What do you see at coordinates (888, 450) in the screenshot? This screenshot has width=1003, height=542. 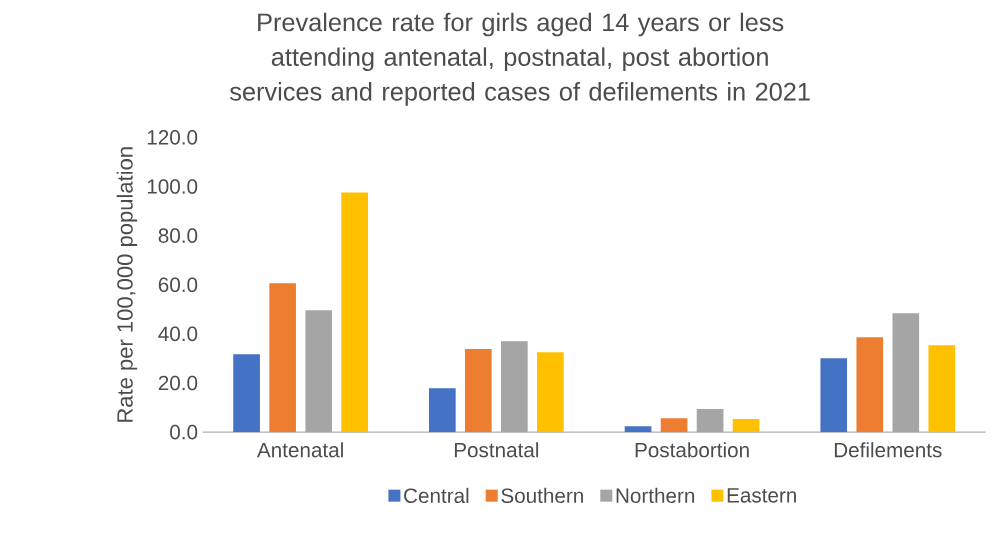 I see `x-tick-label: Defilements` at bounding box center [888, 450].